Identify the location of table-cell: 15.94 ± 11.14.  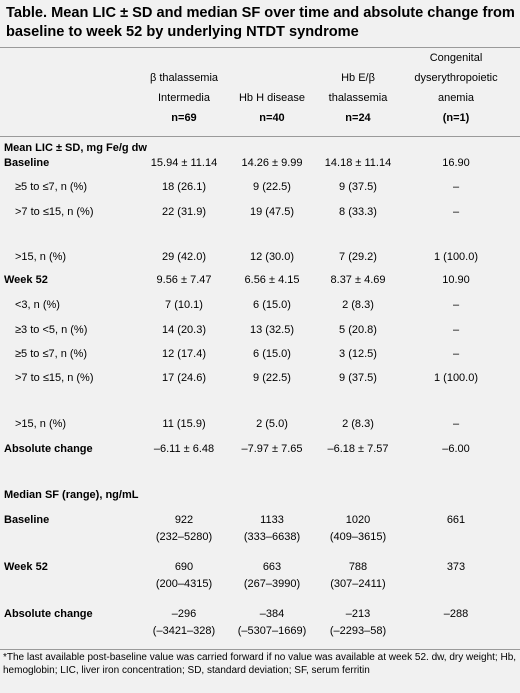
(184, 163).